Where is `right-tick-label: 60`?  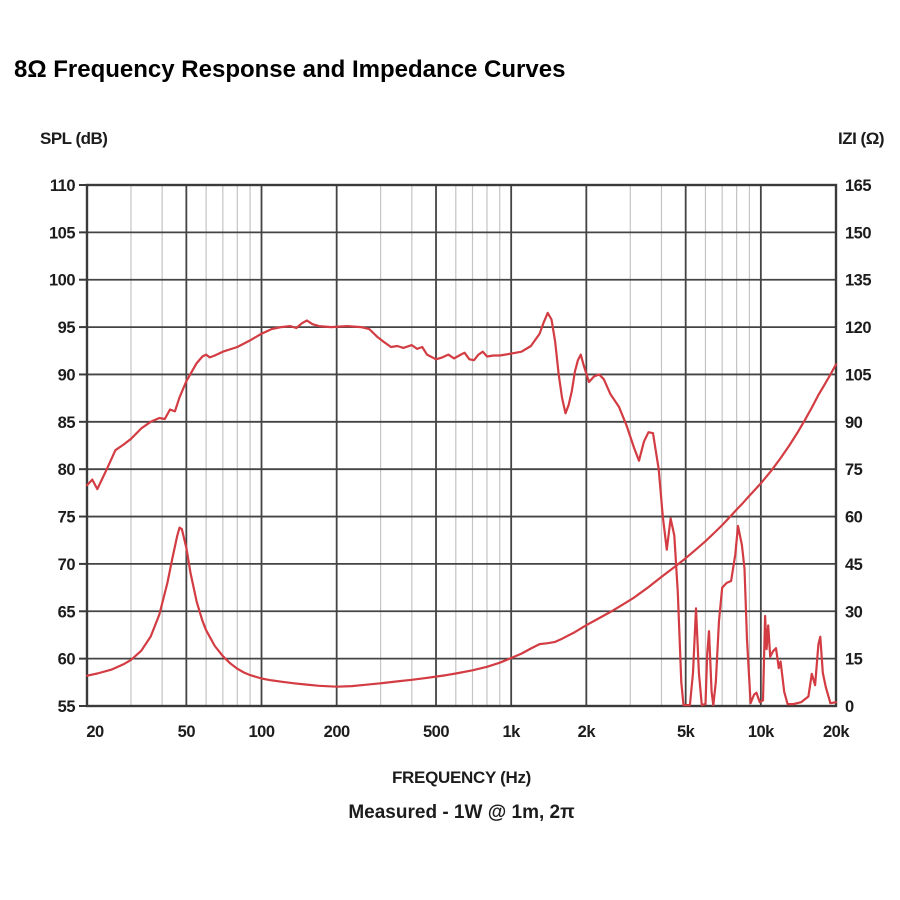
right-tick-label: 60 is located at coordinates (854, 518).